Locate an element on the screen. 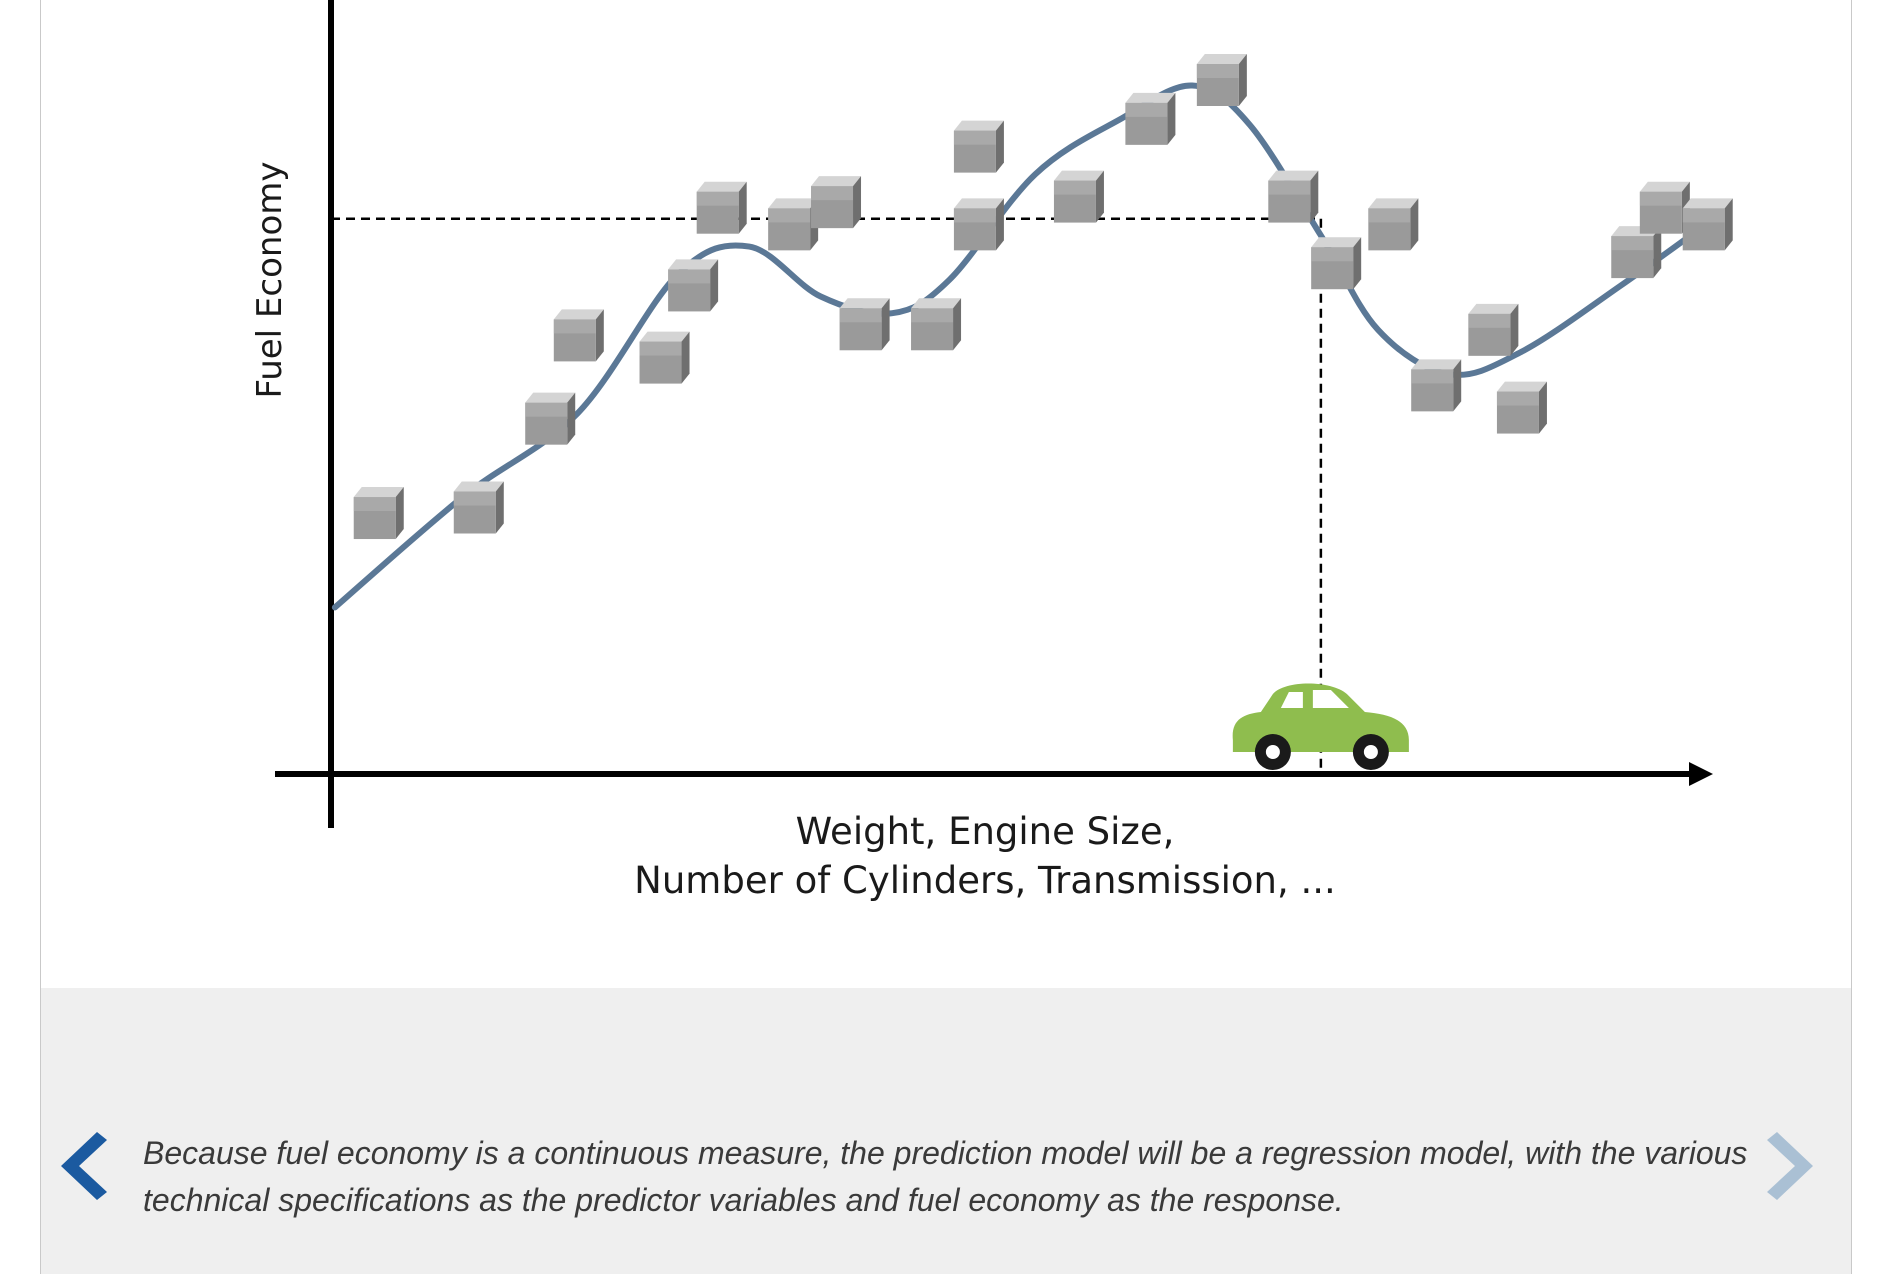 The image size is (1902, 1274). x-axis-label-line-1: Weight, Engine Size, is located at coordinates (985, 831).